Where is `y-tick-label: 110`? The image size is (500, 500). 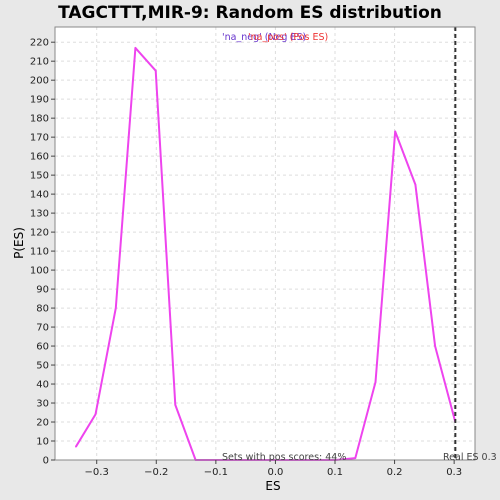
y-tick-label: 110 is located at coordinates (39, 252).